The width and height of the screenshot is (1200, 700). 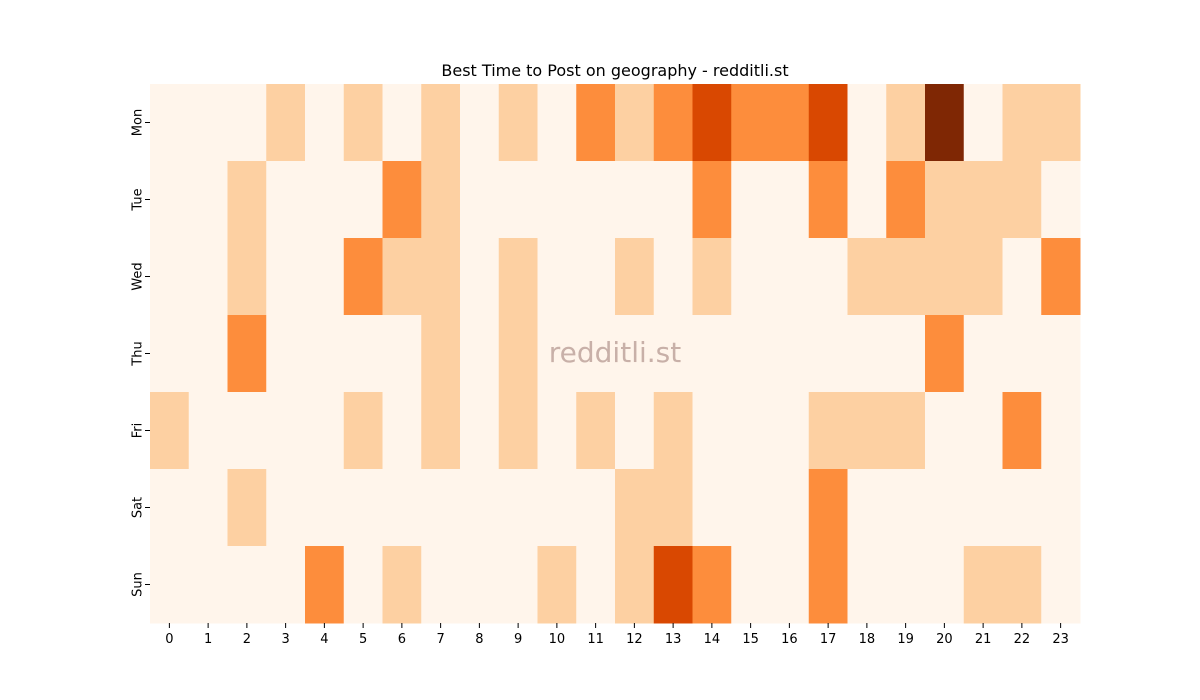 I want to click on x-tick-label: 22, so click(x=1022, y=639).